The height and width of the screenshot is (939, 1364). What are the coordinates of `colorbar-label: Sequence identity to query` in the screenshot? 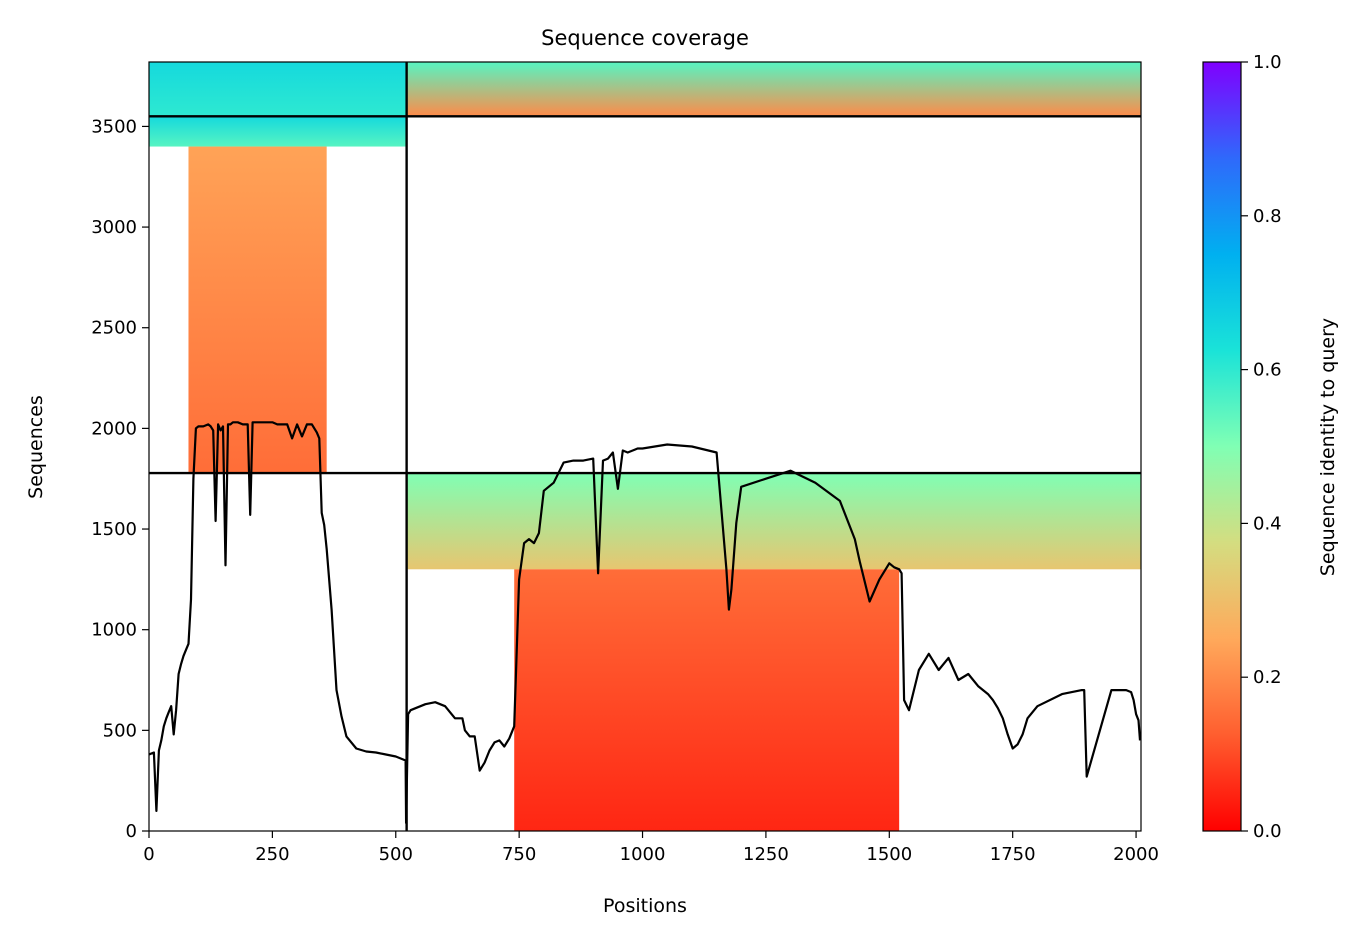 It's located at (1328, 447).